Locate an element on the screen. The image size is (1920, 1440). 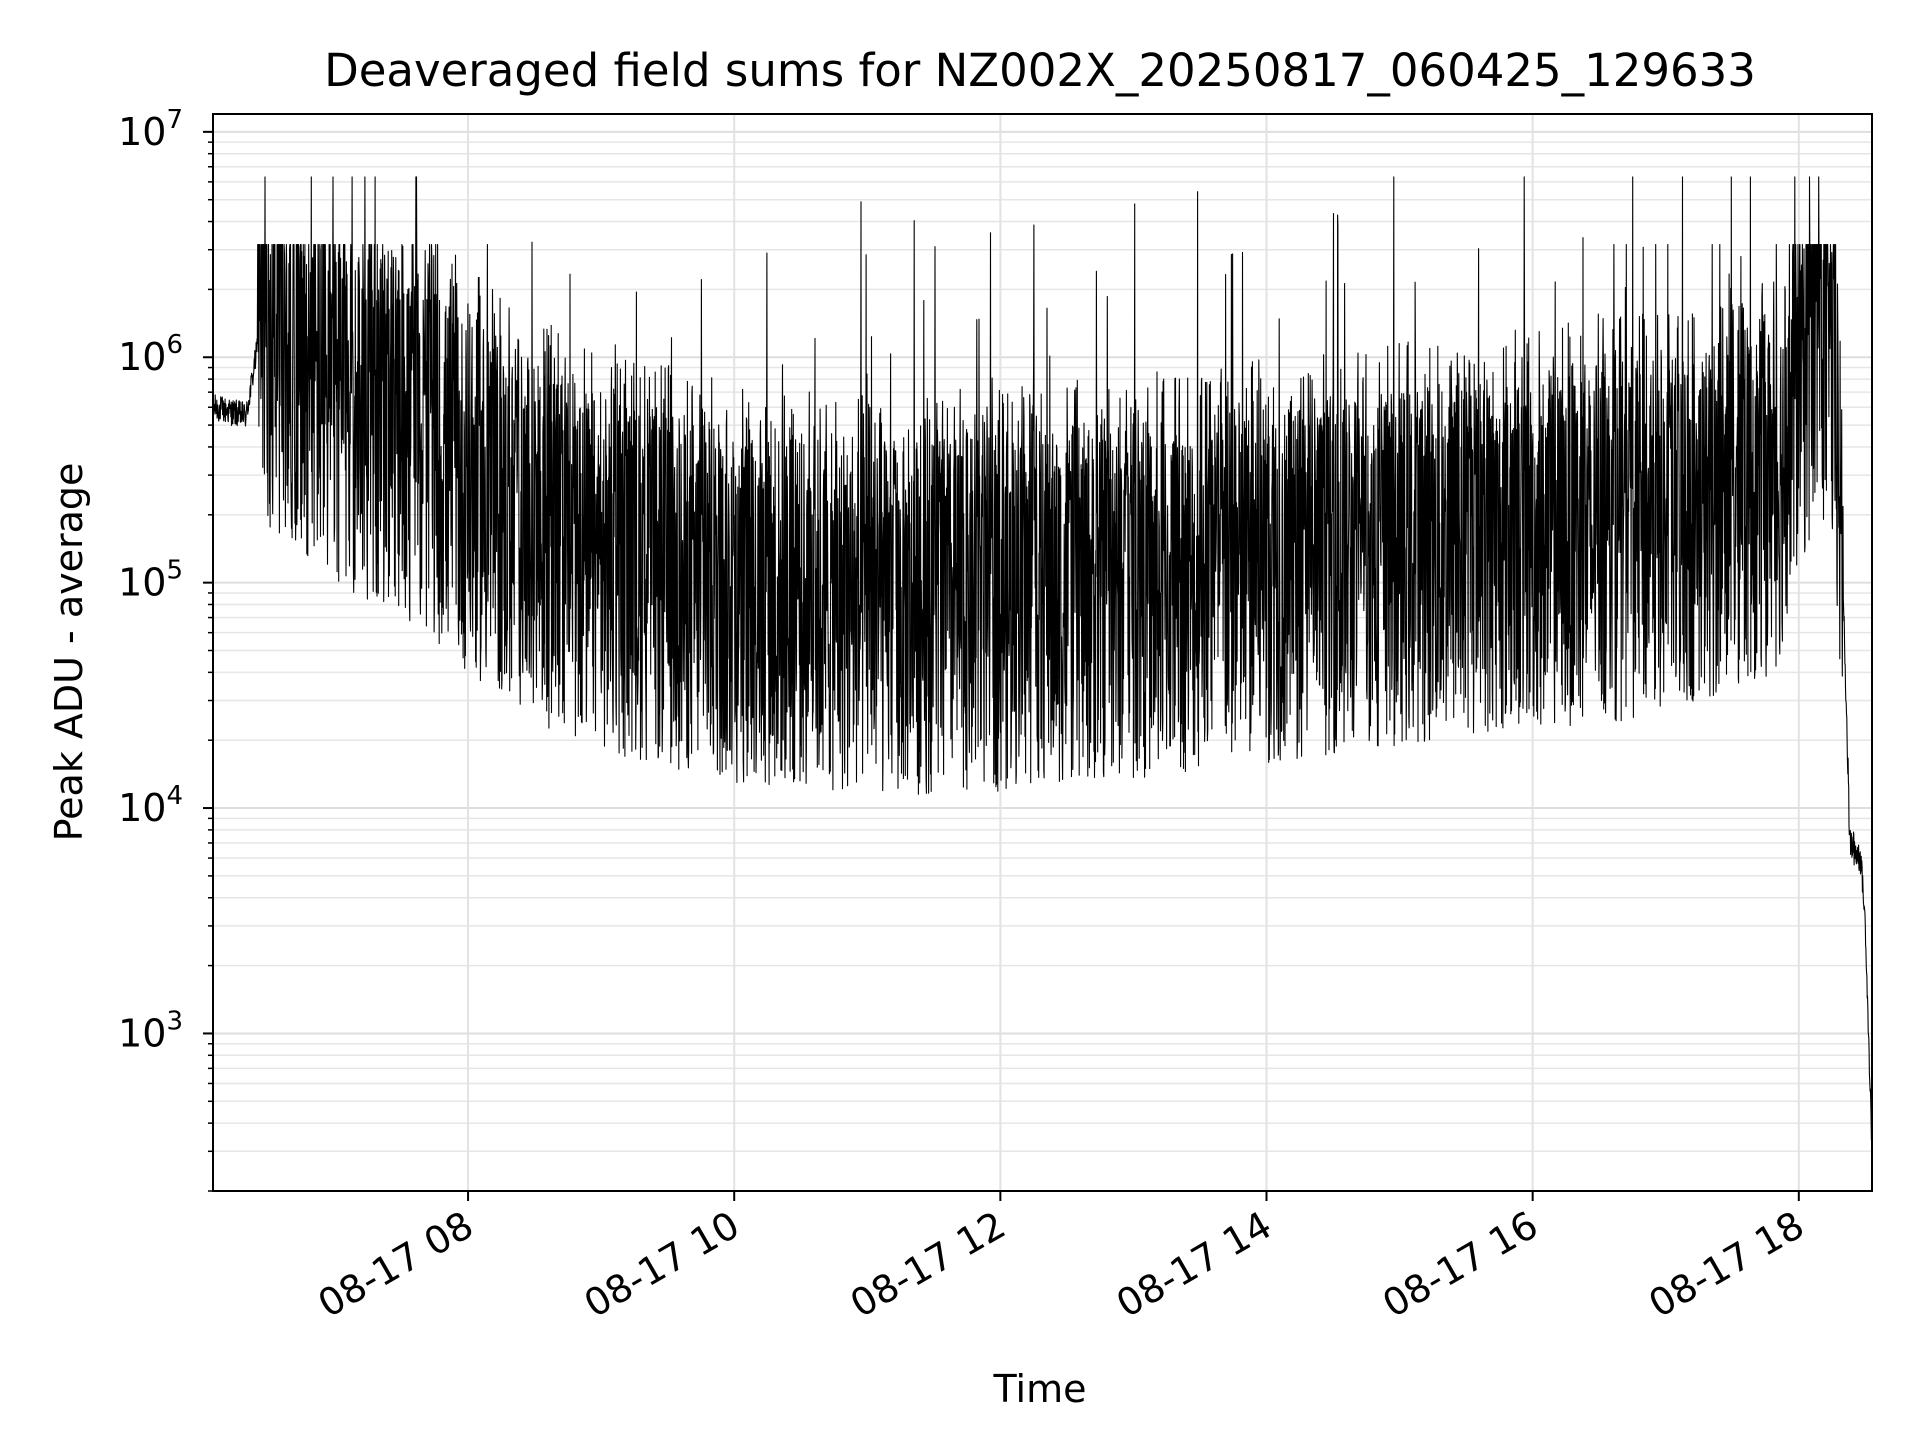
y-tick-label: 104 is located at coordinates (150, 805).